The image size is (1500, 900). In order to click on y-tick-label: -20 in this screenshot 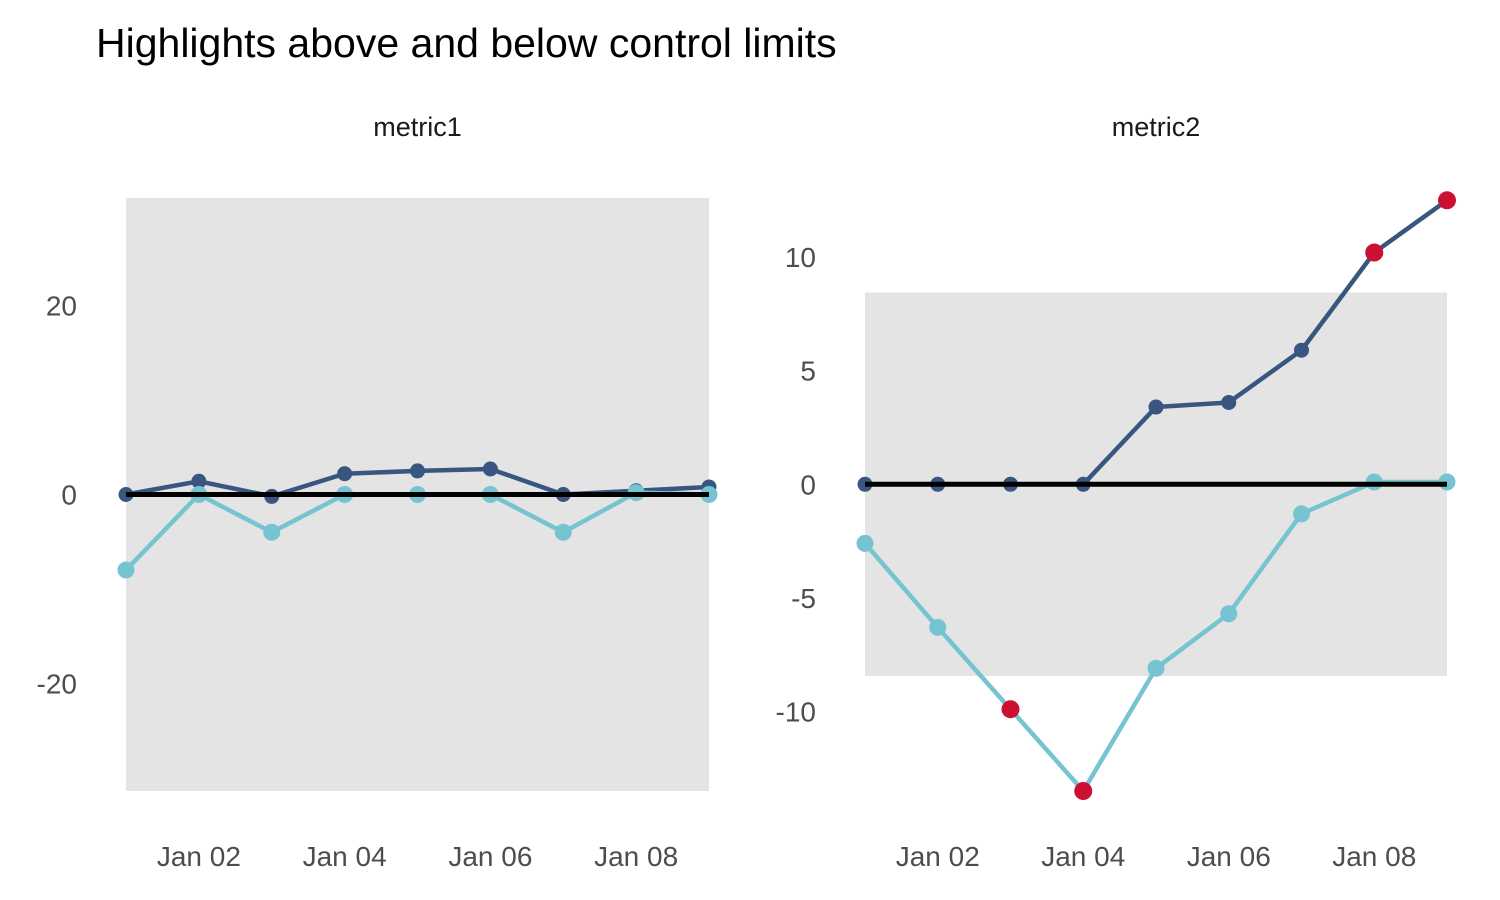, I will do `click(57, 683)`.